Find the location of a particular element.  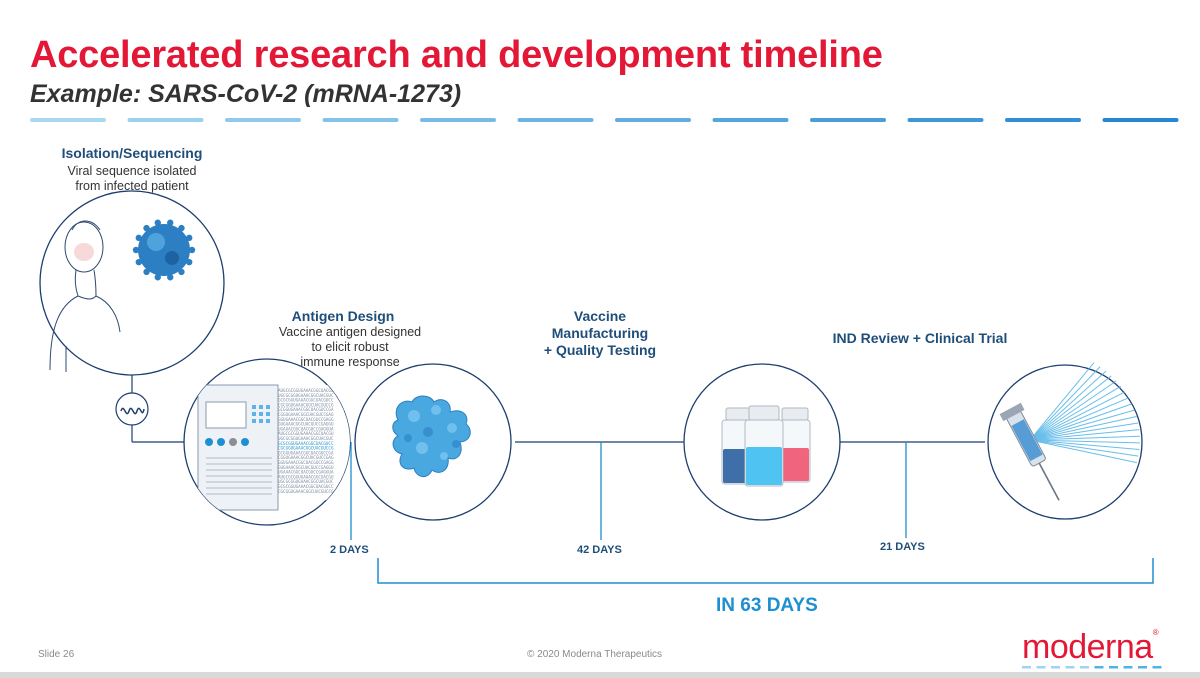

slide-subtitle: Example: SARS-CoV-2 (mRNA-1273) is located at coordinates (246, 94).